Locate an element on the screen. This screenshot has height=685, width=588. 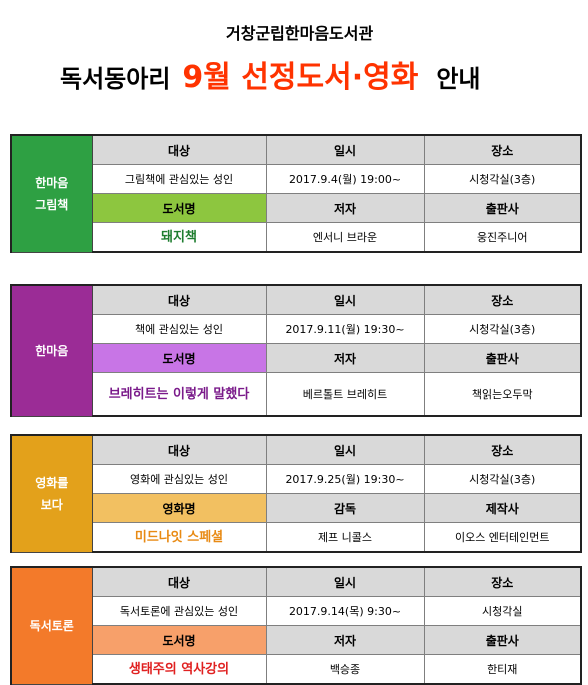
item-title: 생태주의 역사강의 is located at coordinates (179, 669).